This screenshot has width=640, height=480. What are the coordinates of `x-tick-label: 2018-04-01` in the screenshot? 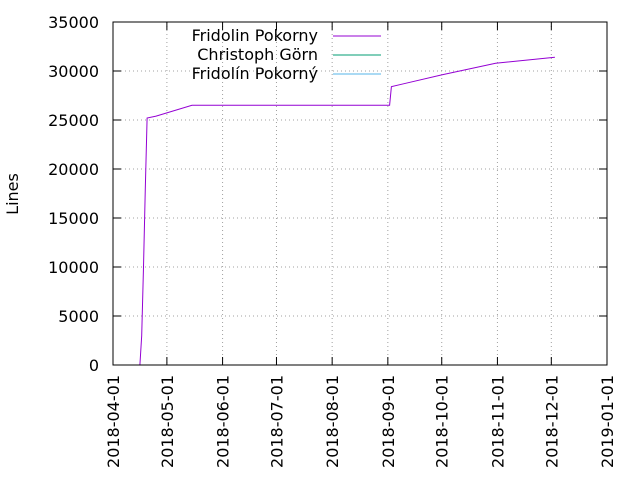 It's located at (113, 421).